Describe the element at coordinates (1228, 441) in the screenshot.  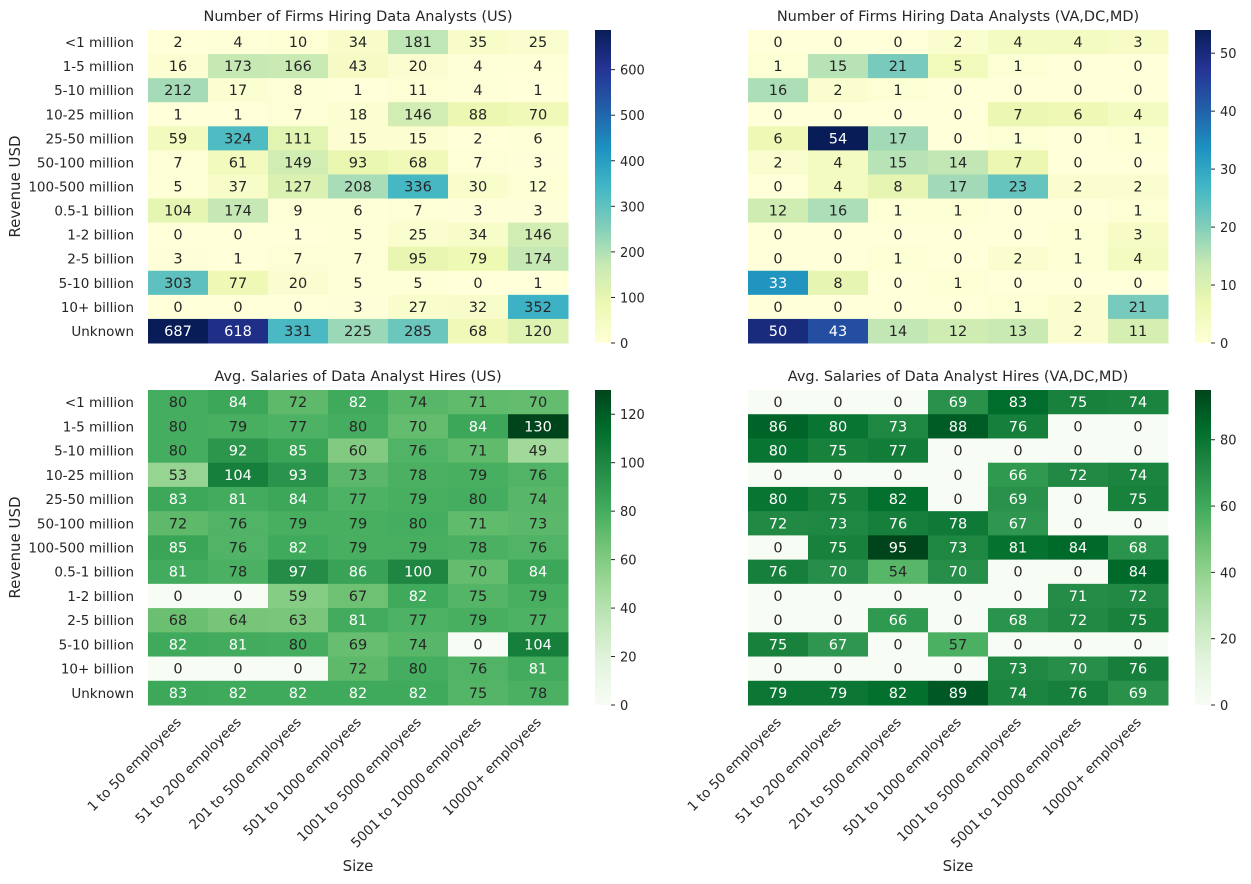
I see `colorbar-tick-label: 80` at that location.